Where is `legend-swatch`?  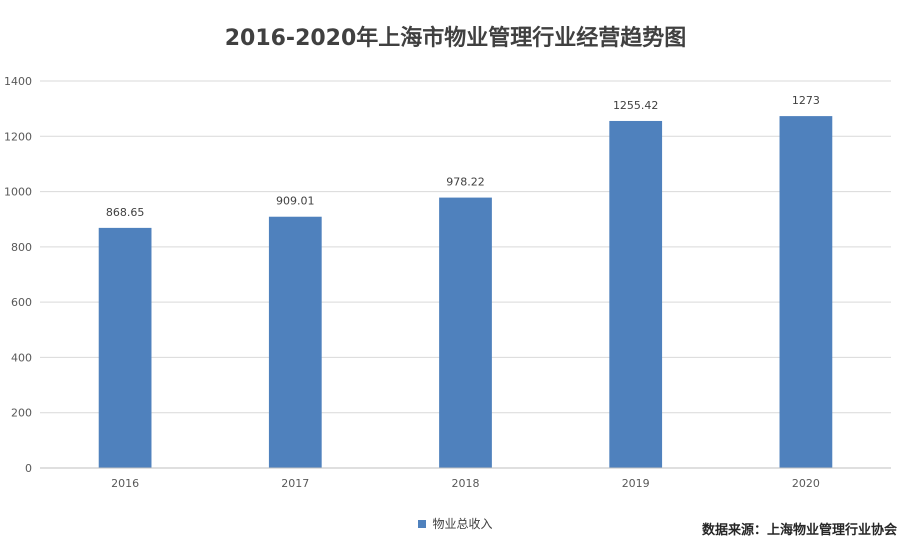
legend-swatch is located at coordinates (422, 524).